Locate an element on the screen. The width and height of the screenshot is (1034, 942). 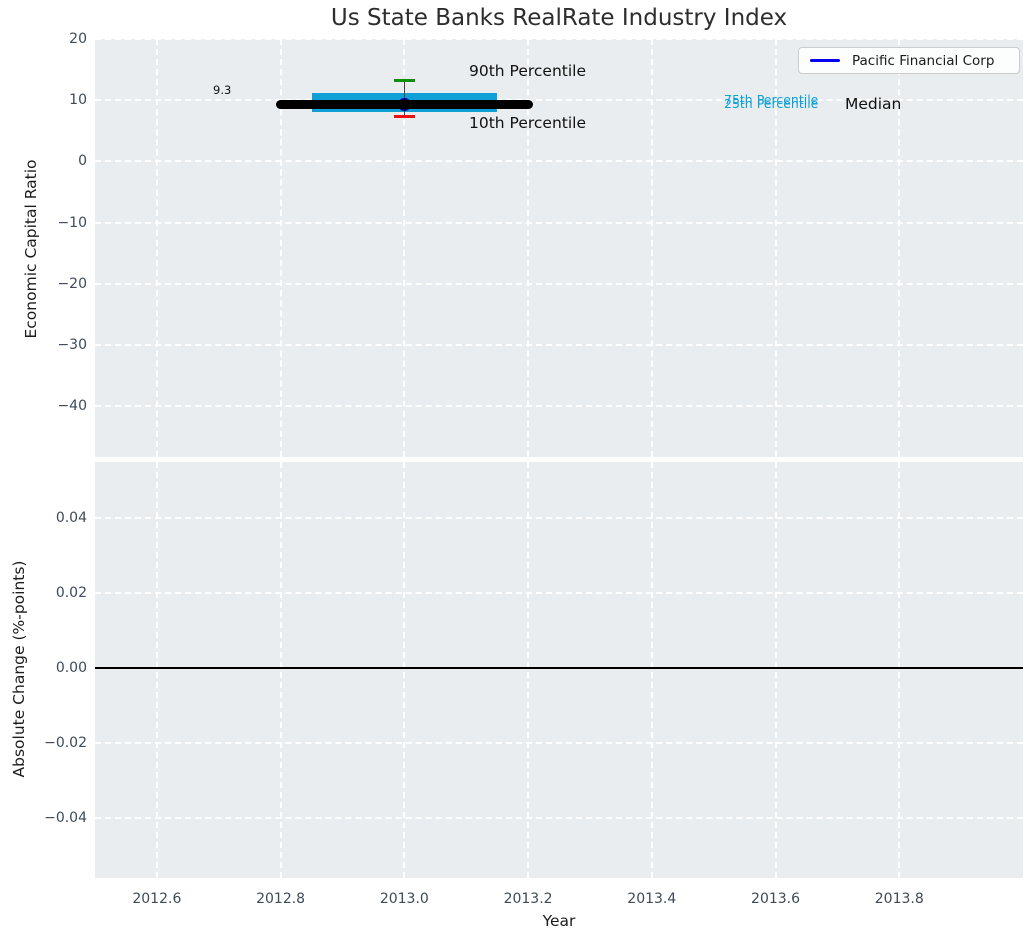
y-tick-label: 0 is located at coordinates (82, 161).